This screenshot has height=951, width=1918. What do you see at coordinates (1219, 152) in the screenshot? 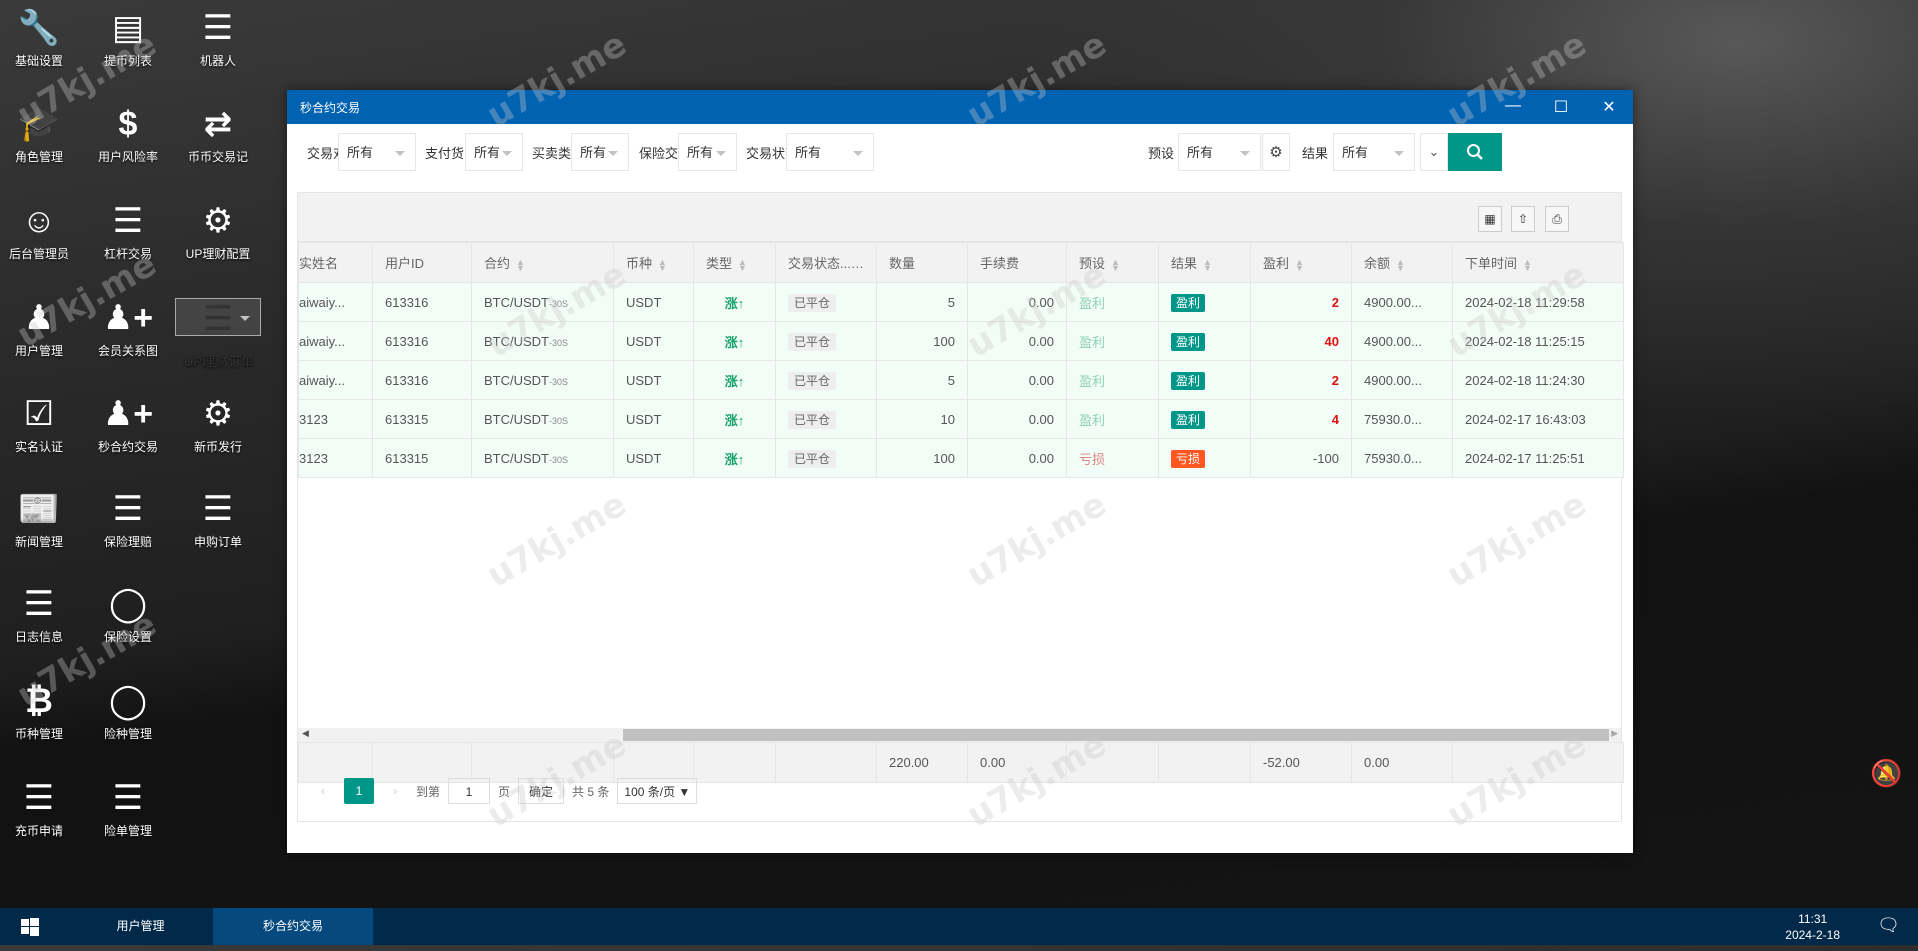
I see `filter-preset-select: 所有` at bounding box center [1219, 152].